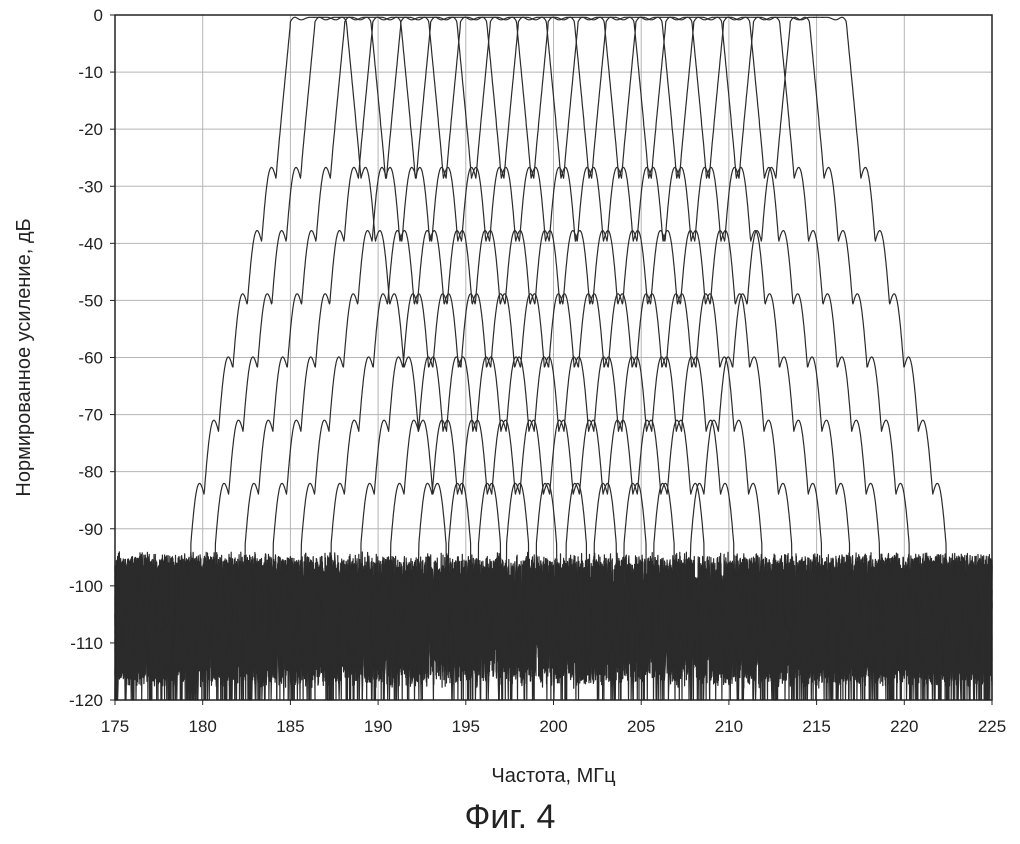 The height and width of the screenshot is (844, 1020). I want to click on x-tick-label: 220, so click(904, 726).